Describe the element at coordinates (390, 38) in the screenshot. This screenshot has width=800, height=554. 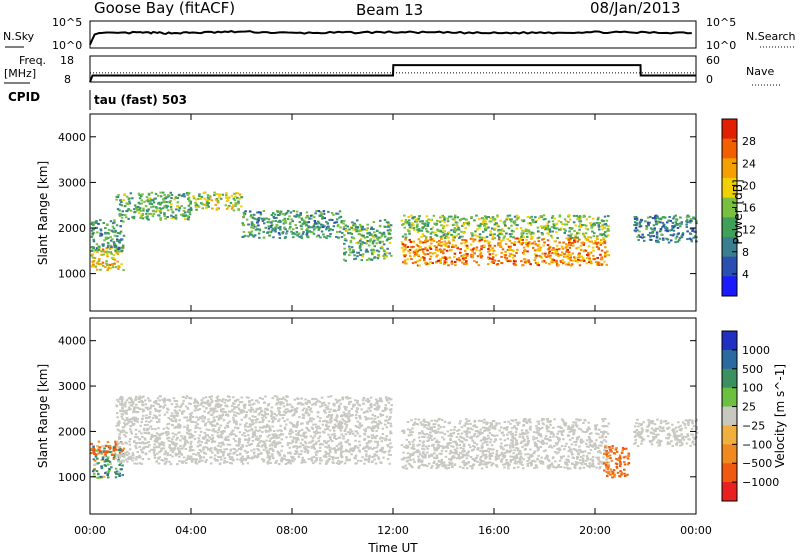
I see `noise-sky-series` at that location.